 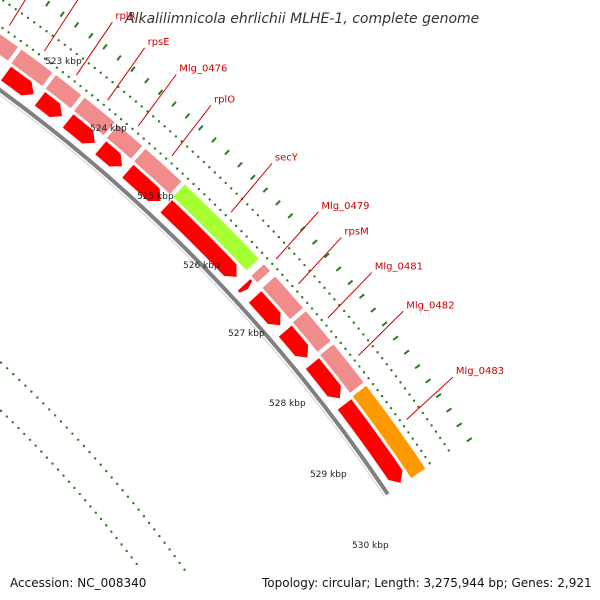 I want to click on gene-label-Mlg_0482: Mlg_0482, so click(x=430, y=305).